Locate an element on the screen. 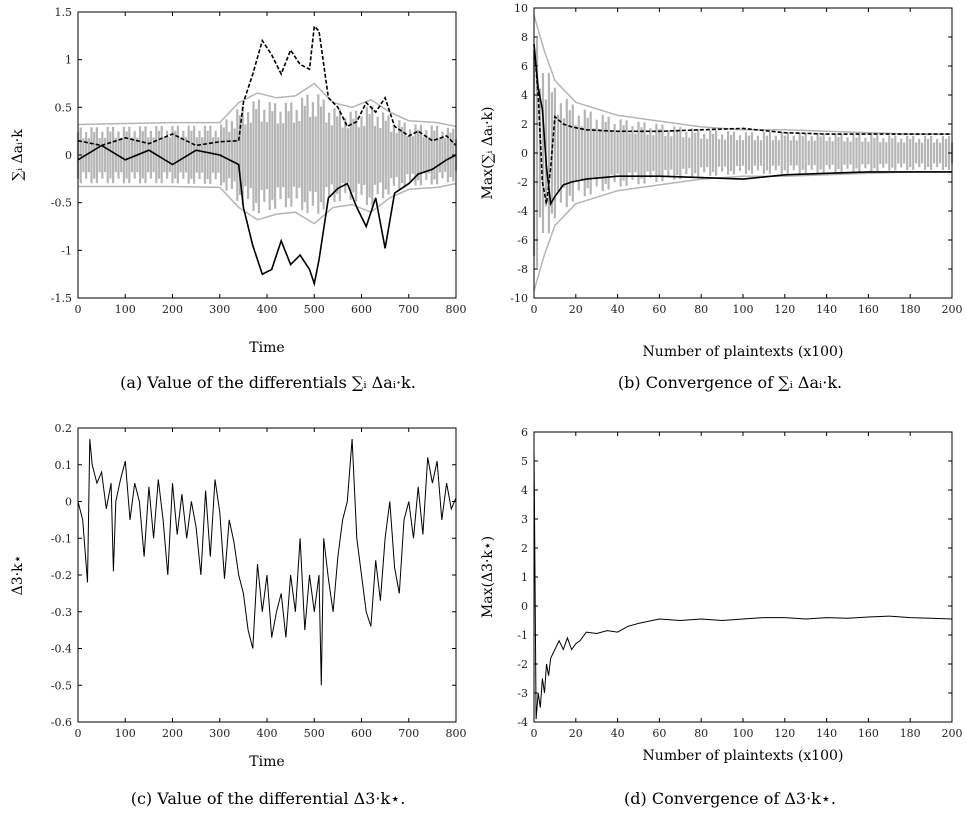 This screenshot has width=966, height=815. y-axis-label: Max(Δ3·k⋆) is located at coordinates (488, 577).